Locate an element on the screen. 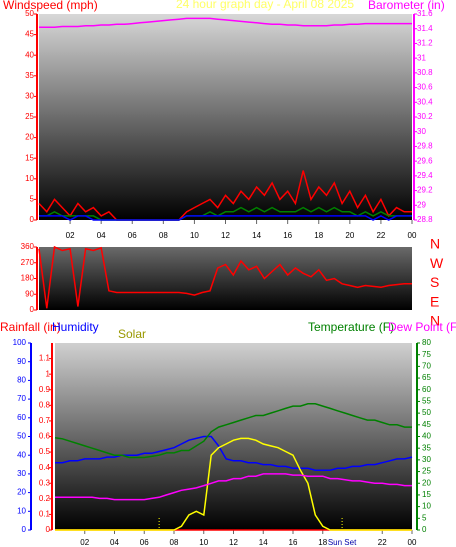 The height and width of the screenshot is (547, 456). y-tick-label: 5 is located at coordinates (32, 199).